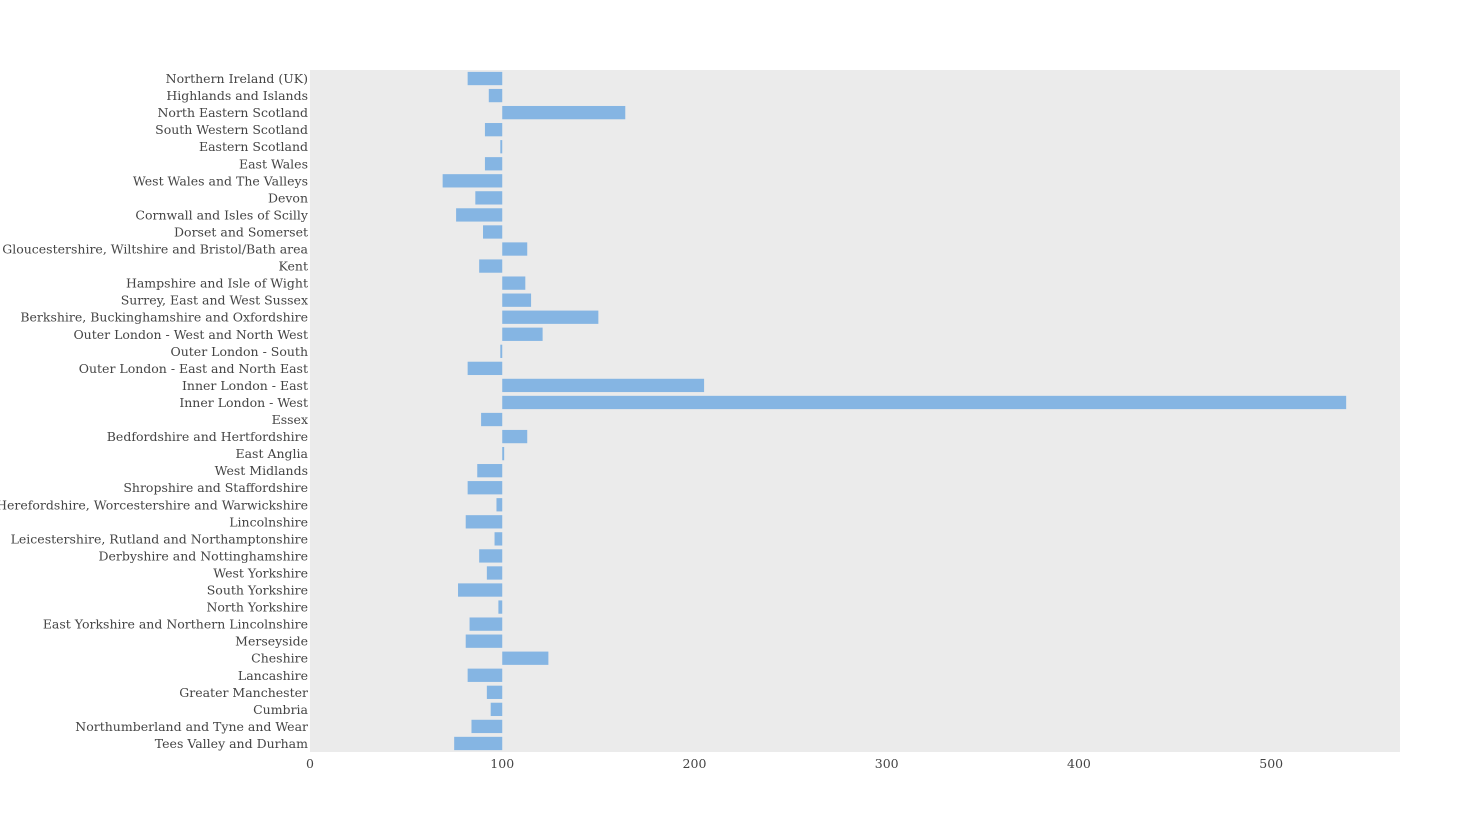  I want to click on category-label: South Western Scotland, so click(231, 129).